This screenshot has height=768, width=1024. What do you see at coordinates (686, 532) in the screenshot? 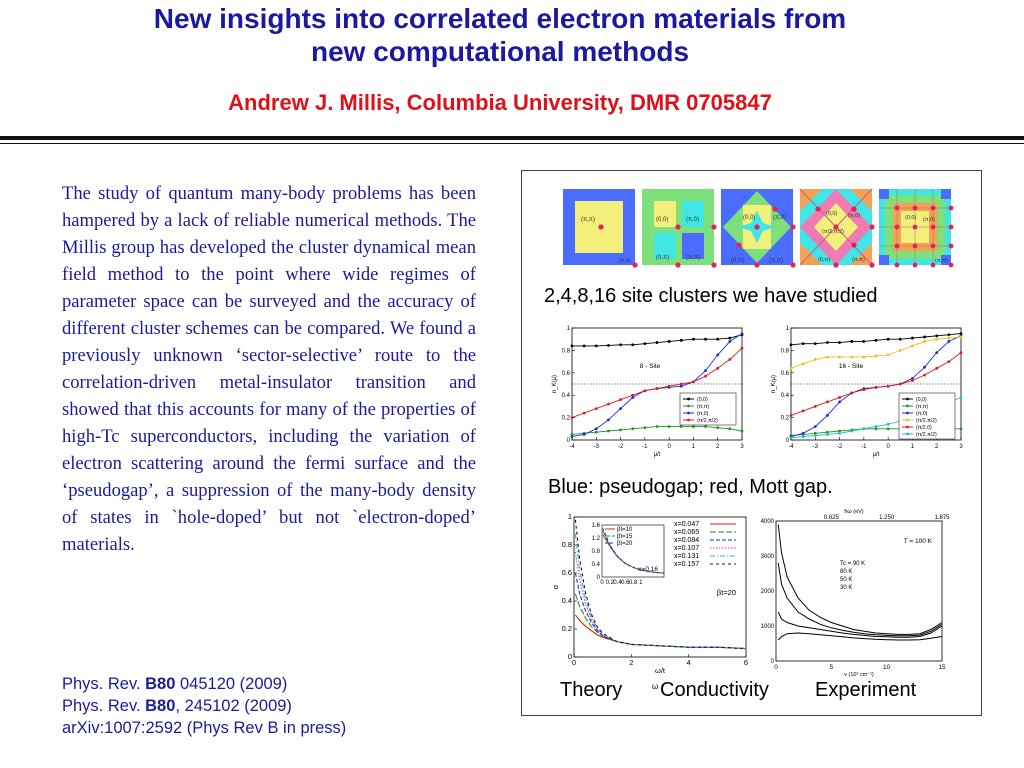
I see `legend-label: x=0.065` at bounding box center [686, 532].